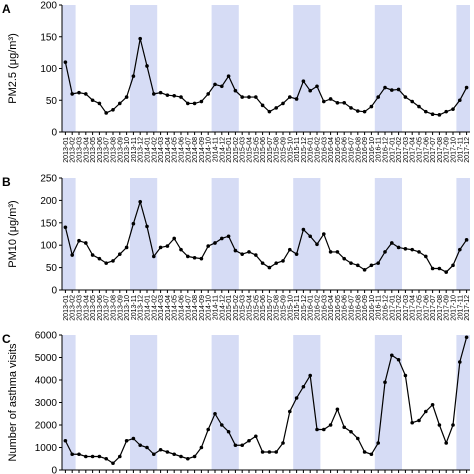 This screenshot has height=474, width=474. What do you see at coordinates (216, 149) in the screenshot?
I see `x-tick-label: 2014-11` at bounding box center [216, 149].